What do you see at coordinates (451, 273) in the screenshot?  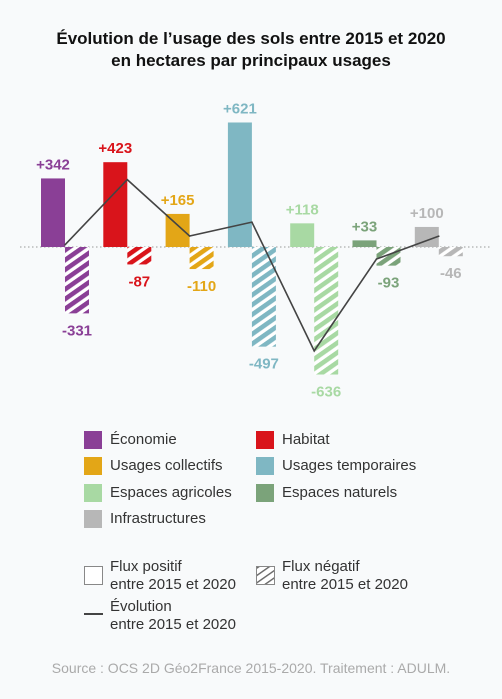 I see `label-negative-infrastructures: -46` at bounding box center [451, 273].